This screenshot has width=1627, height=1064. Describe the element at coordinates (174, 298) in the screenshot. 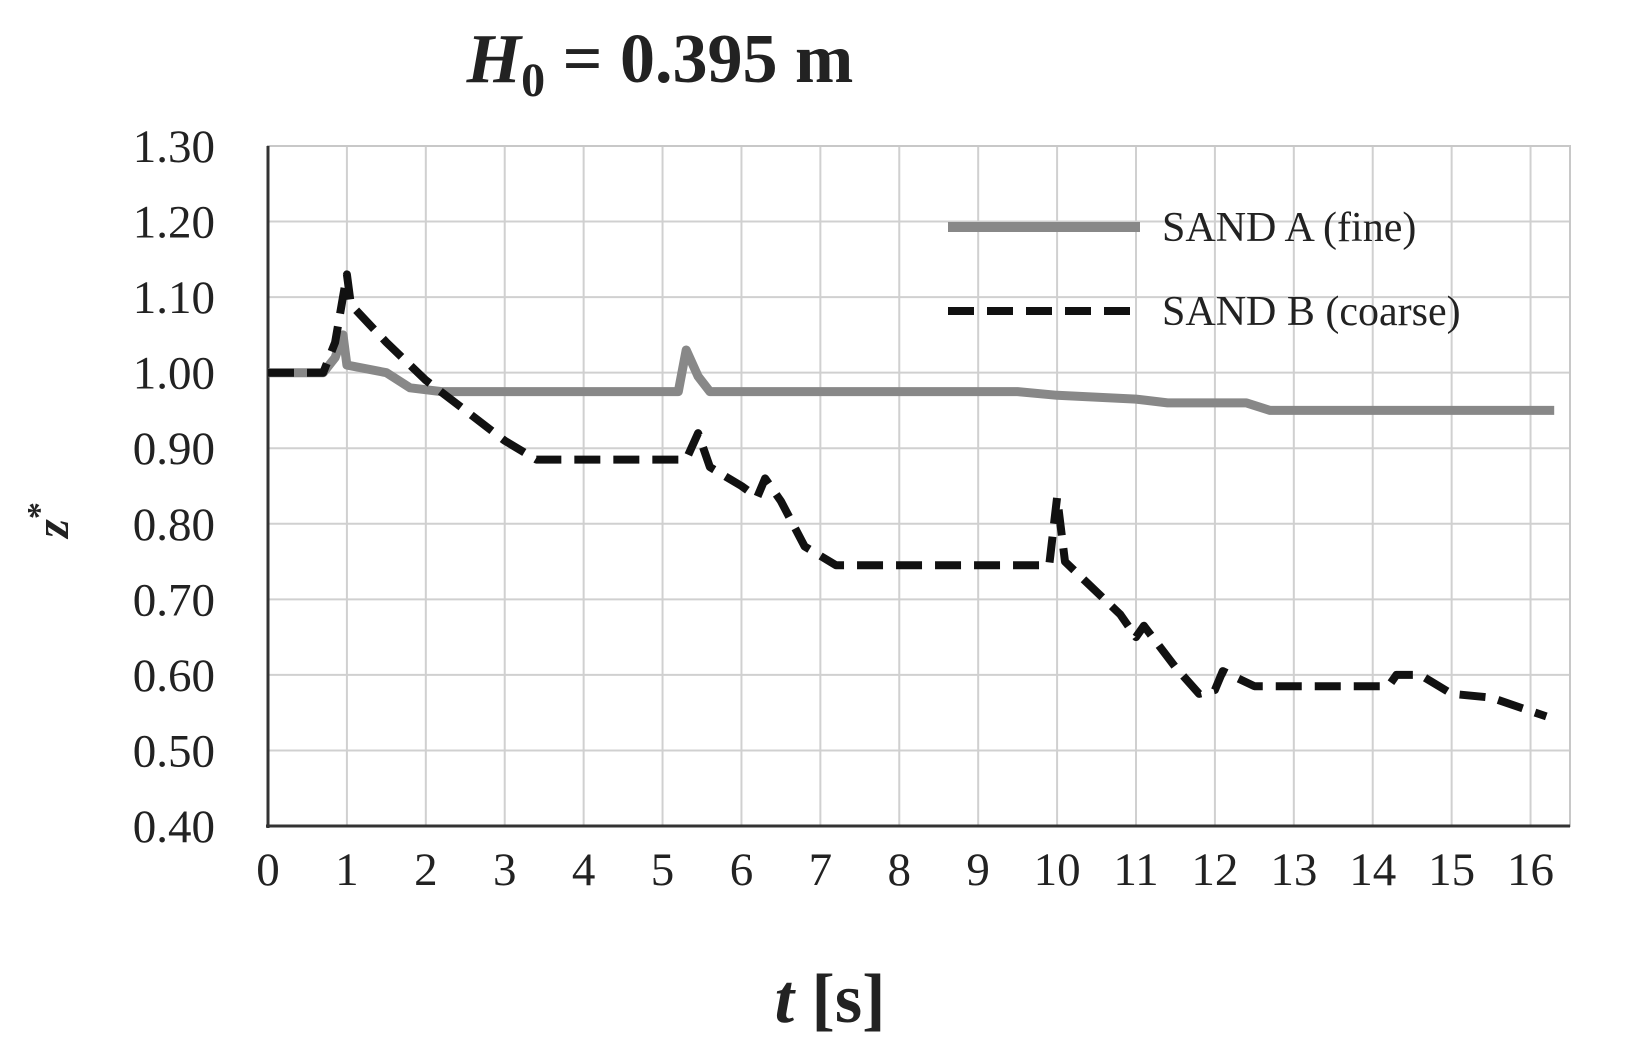

I see `y-tick-label: 1.10` at that location.